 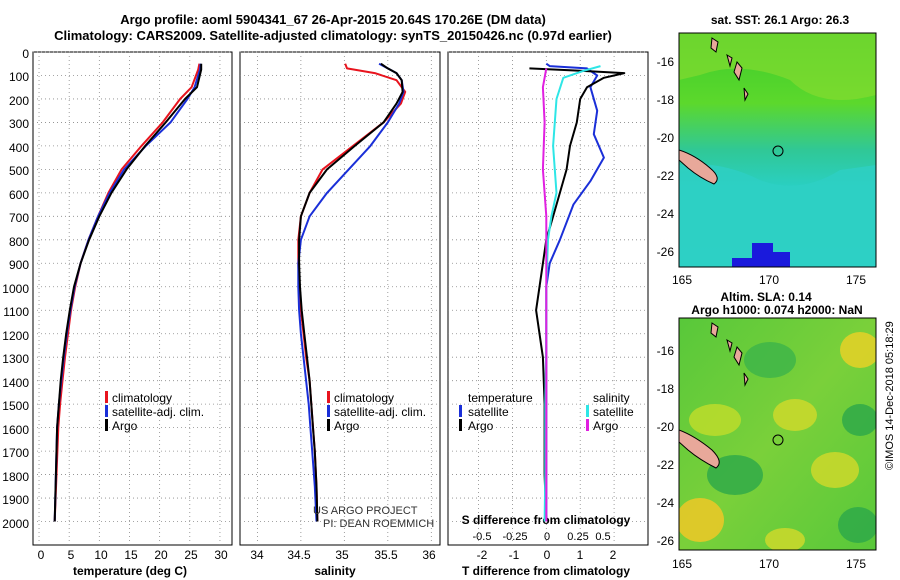 I want to click on sst-x-tick: 170, so click(x=769, y=280).